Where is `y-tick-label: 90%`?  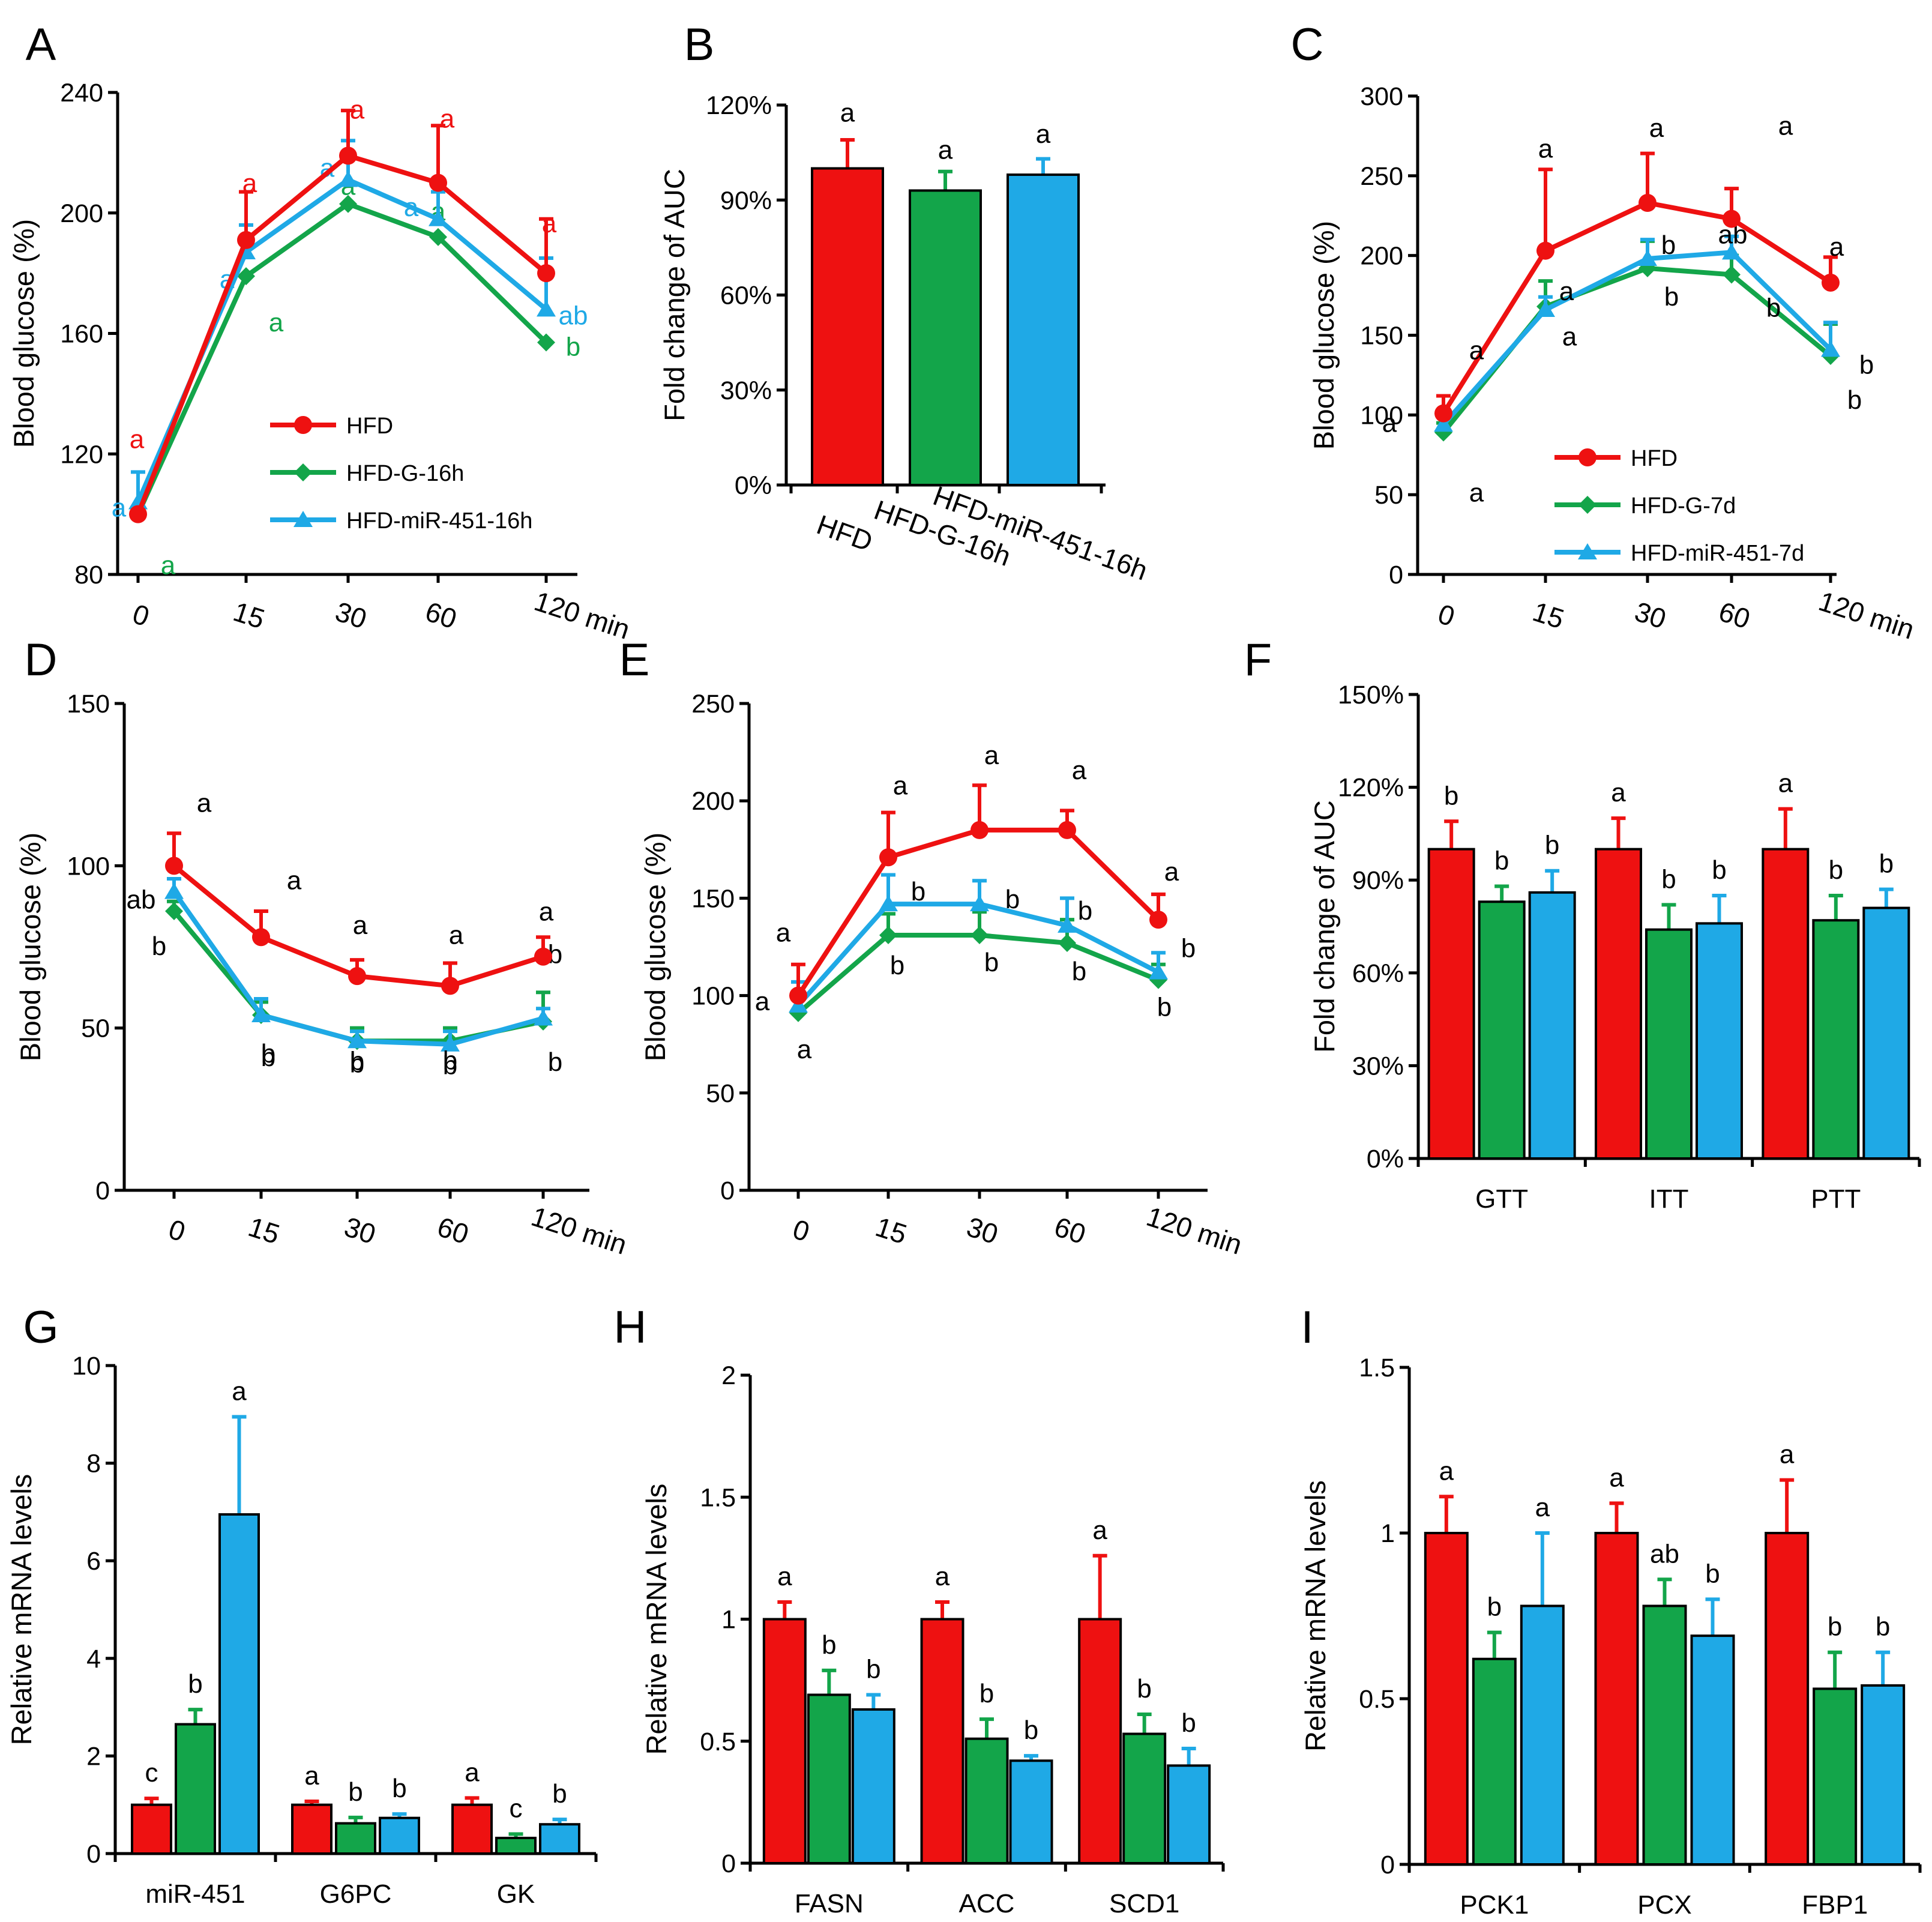
y-tick-label: 90% is located at coordinates (1378, 880).